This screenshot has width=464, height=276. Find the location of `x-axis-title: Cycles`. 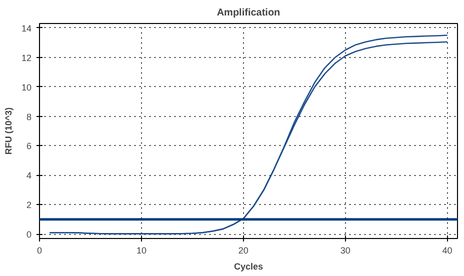

x-axis-title: Cycles is located at coordinates (249, 267).